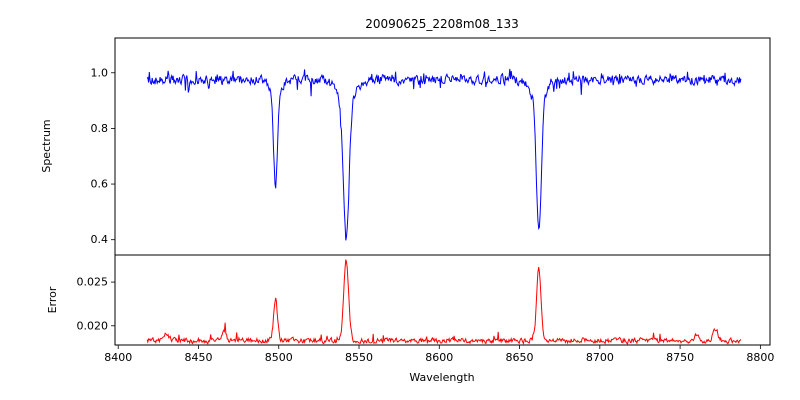 This screenshot has height=400, width=800. I want to click on x-tick-label: 8800, so click(760, 357).